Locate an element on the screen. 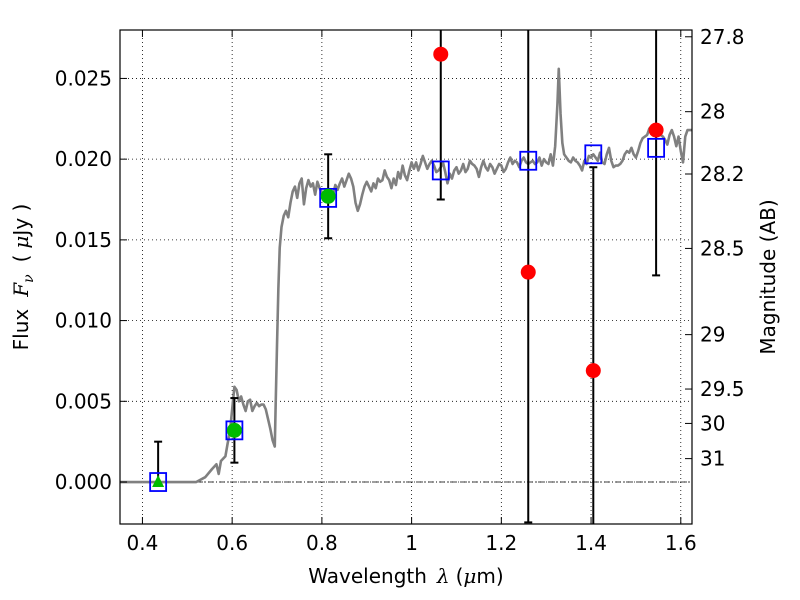 The width and height of the screenshot is (800, 600). x-axis-label: Wavelength λ (μm) is located at coordinates (405, 576).